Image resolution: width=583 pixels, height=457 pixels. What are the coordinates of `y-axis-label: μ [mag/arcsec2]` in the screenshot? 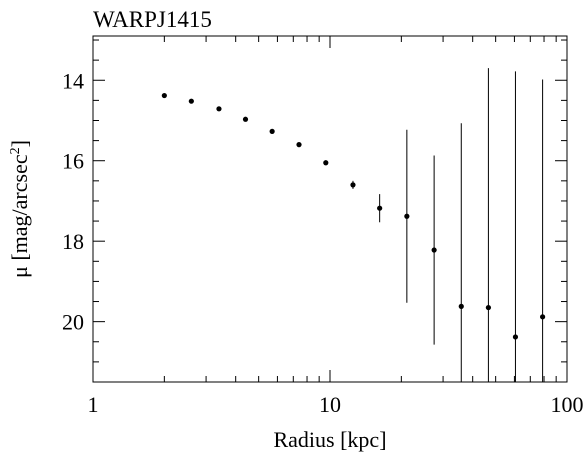 It's located at (19, 209).